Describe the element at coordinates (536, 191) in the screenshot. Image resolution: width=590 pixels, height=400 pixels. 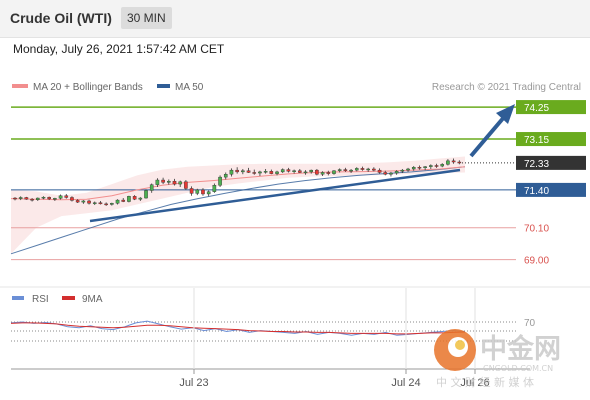
I see `level-label-71.40: 71.40` at that location.